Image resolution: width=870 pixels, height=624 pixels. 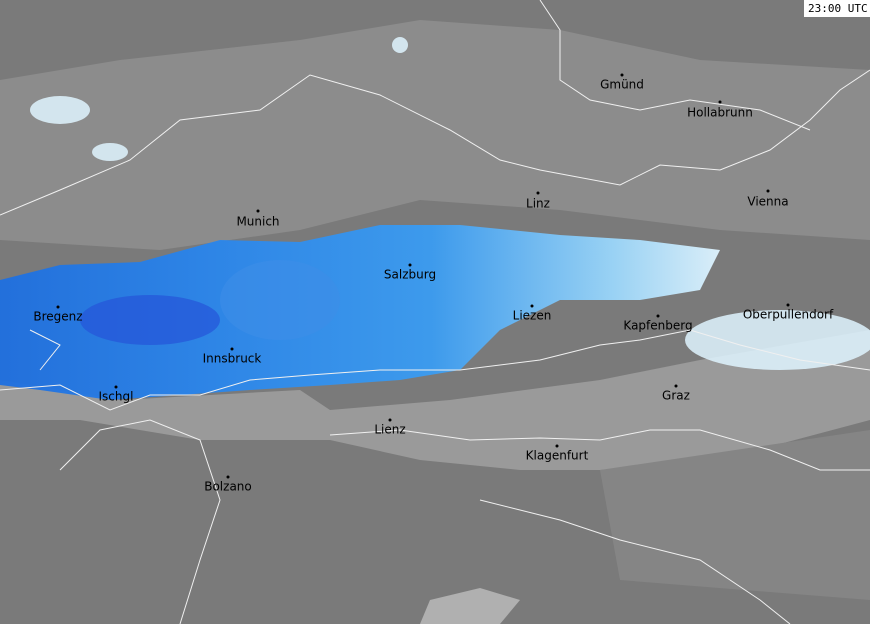 I want to click on city-label: Vienna, so click(x=767, y=202).